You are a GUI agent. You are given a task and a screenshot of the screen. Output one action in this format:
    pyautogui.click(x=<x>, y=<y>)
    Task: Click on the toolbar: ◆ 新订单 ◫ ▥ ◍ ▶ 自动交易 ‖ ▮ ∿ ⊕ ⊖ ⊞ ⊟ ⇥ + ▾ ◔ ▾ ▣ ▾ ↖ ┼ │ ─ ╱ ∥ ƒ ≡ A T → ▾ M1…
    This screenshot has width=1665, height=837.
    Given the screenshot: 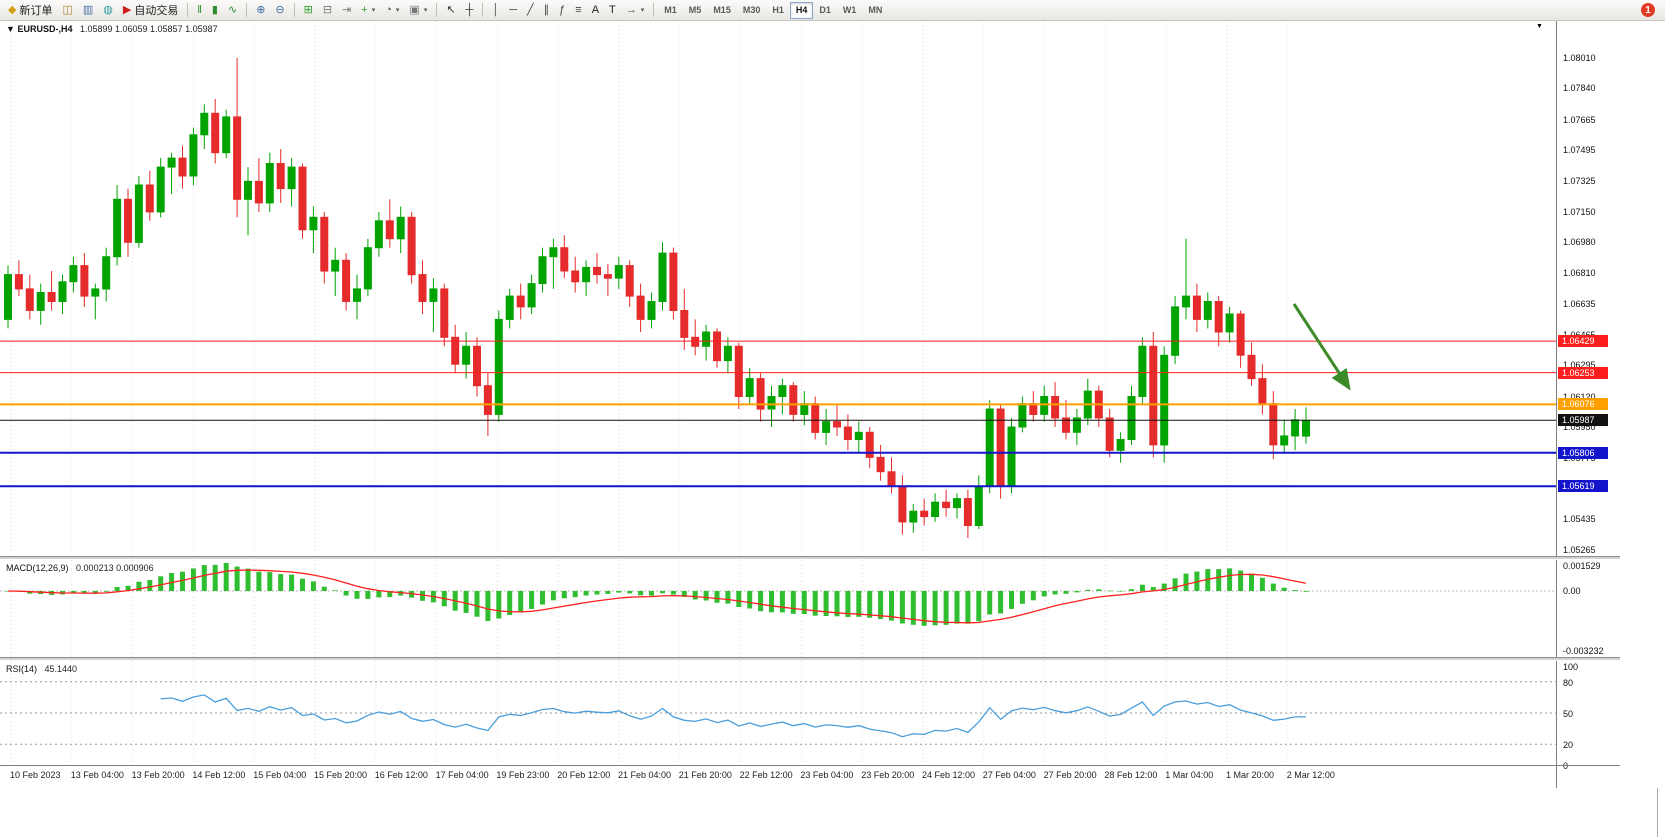 What is the action you would take?
    pyautogui.click(x=832, y=10)
    